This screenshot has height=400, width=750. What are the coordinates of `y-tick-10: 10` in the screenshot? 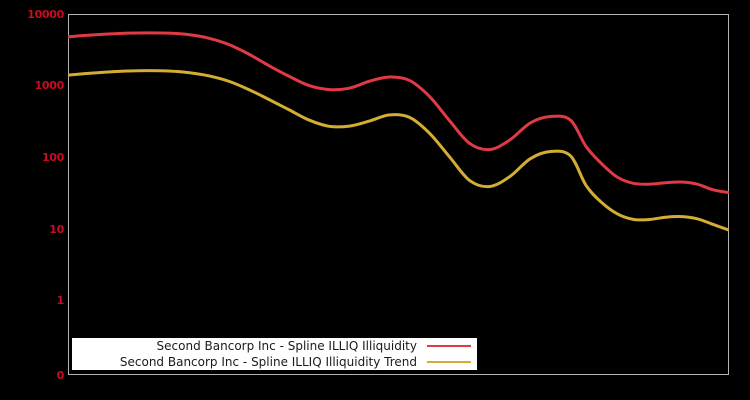 It's located at (56, 229).